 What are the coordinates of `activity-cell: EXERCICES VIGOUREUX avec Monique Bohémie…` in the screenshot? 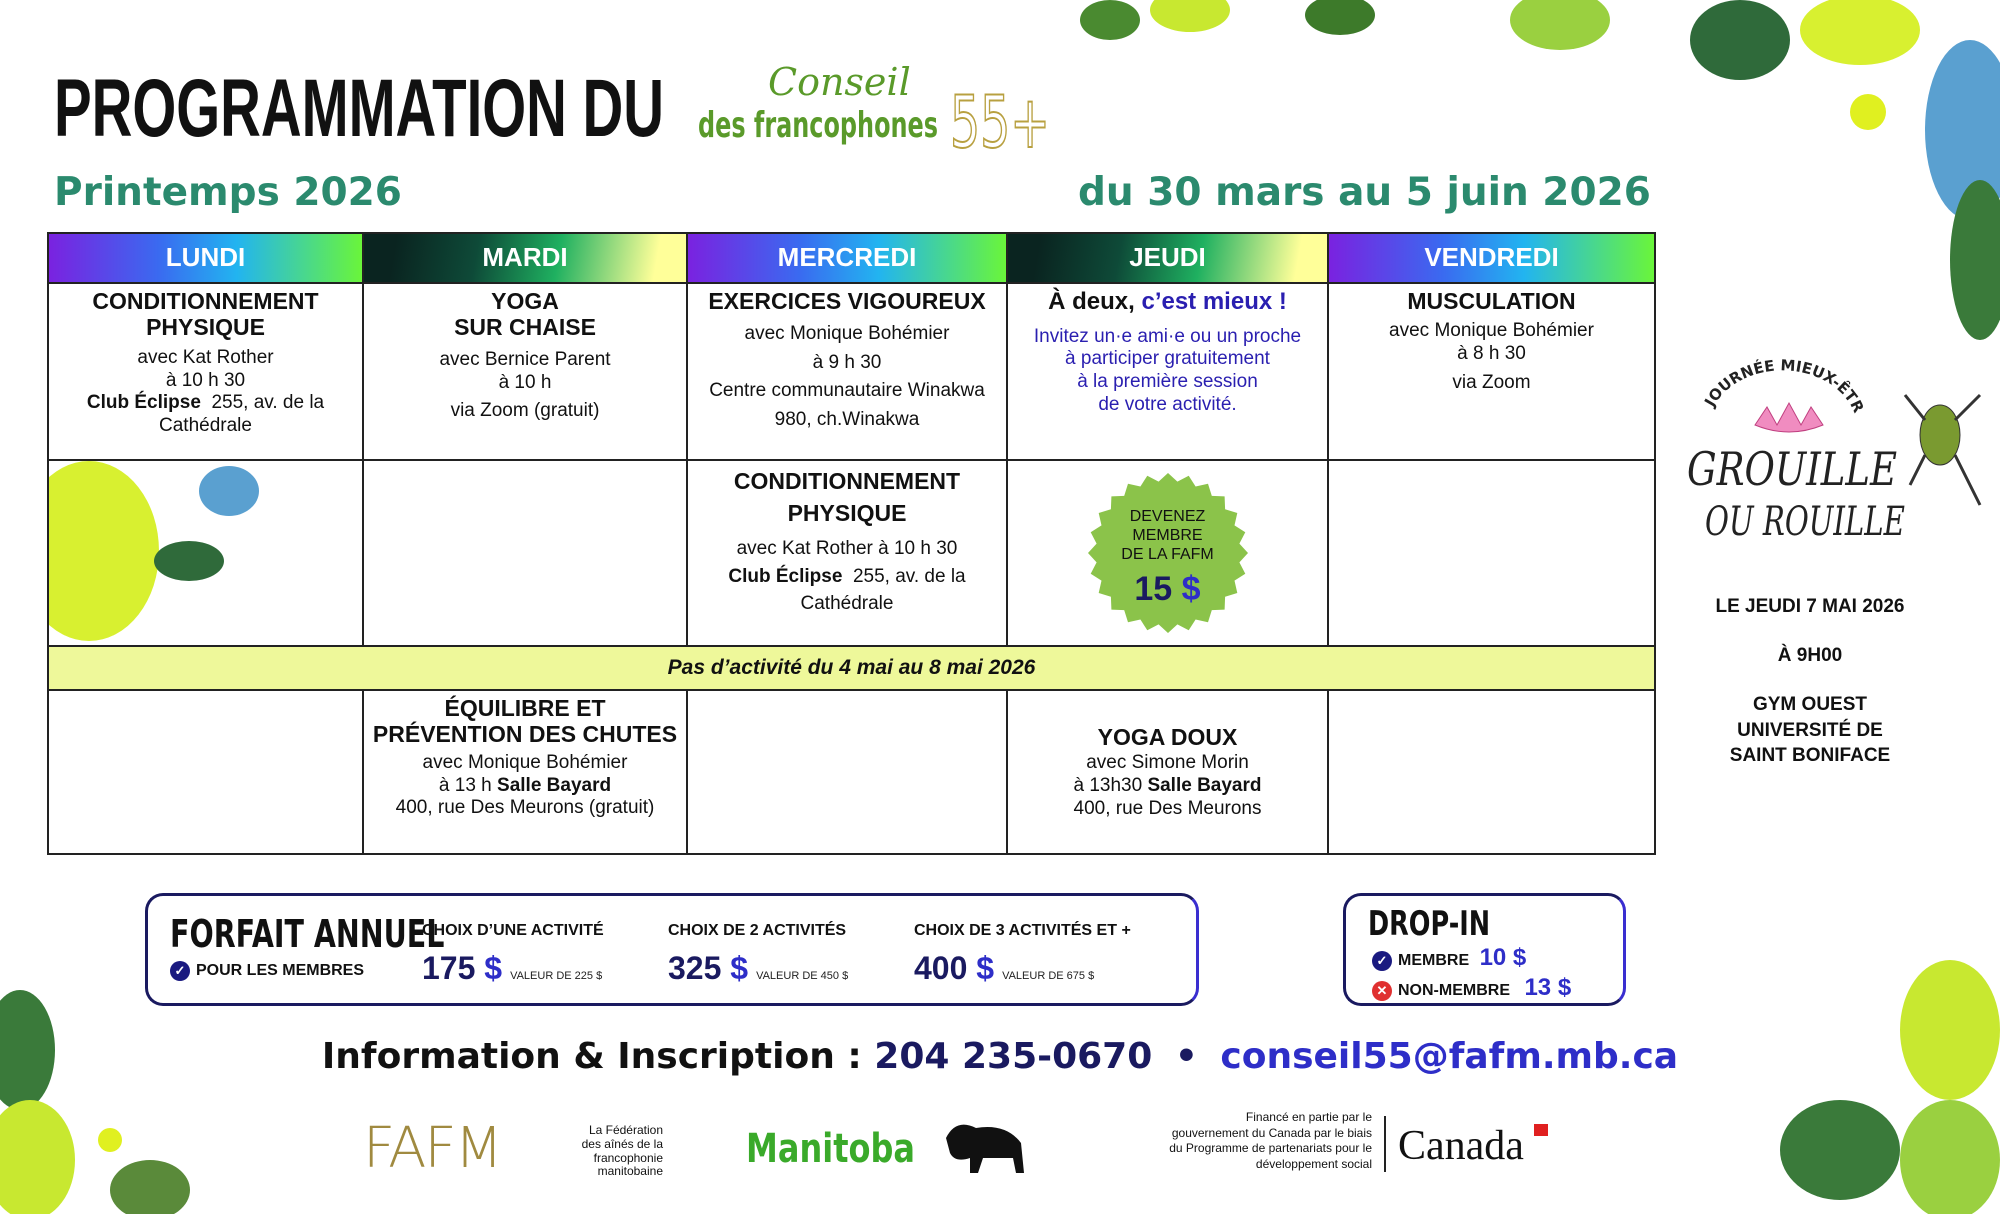 It's located at (847, 371).